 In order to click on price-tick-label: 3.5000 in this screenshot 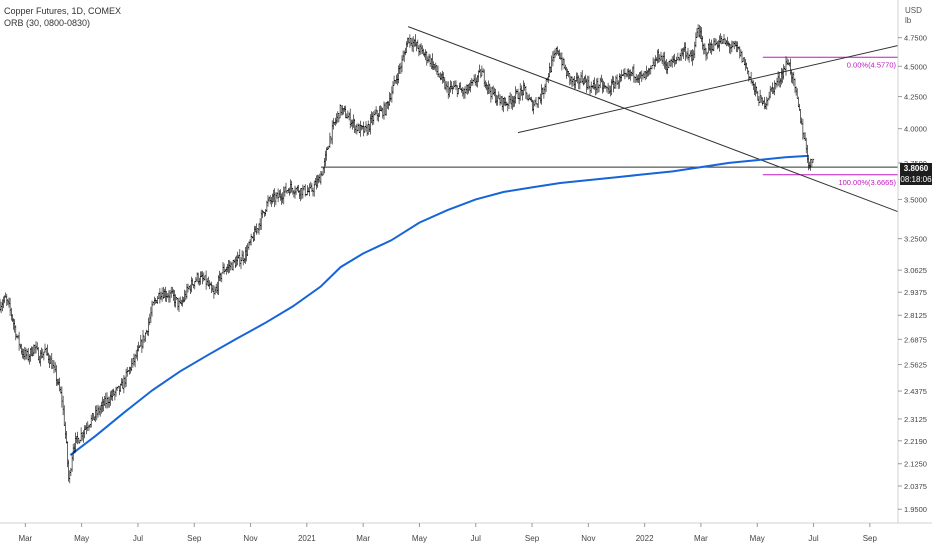, I will do `click(915, 199)`.